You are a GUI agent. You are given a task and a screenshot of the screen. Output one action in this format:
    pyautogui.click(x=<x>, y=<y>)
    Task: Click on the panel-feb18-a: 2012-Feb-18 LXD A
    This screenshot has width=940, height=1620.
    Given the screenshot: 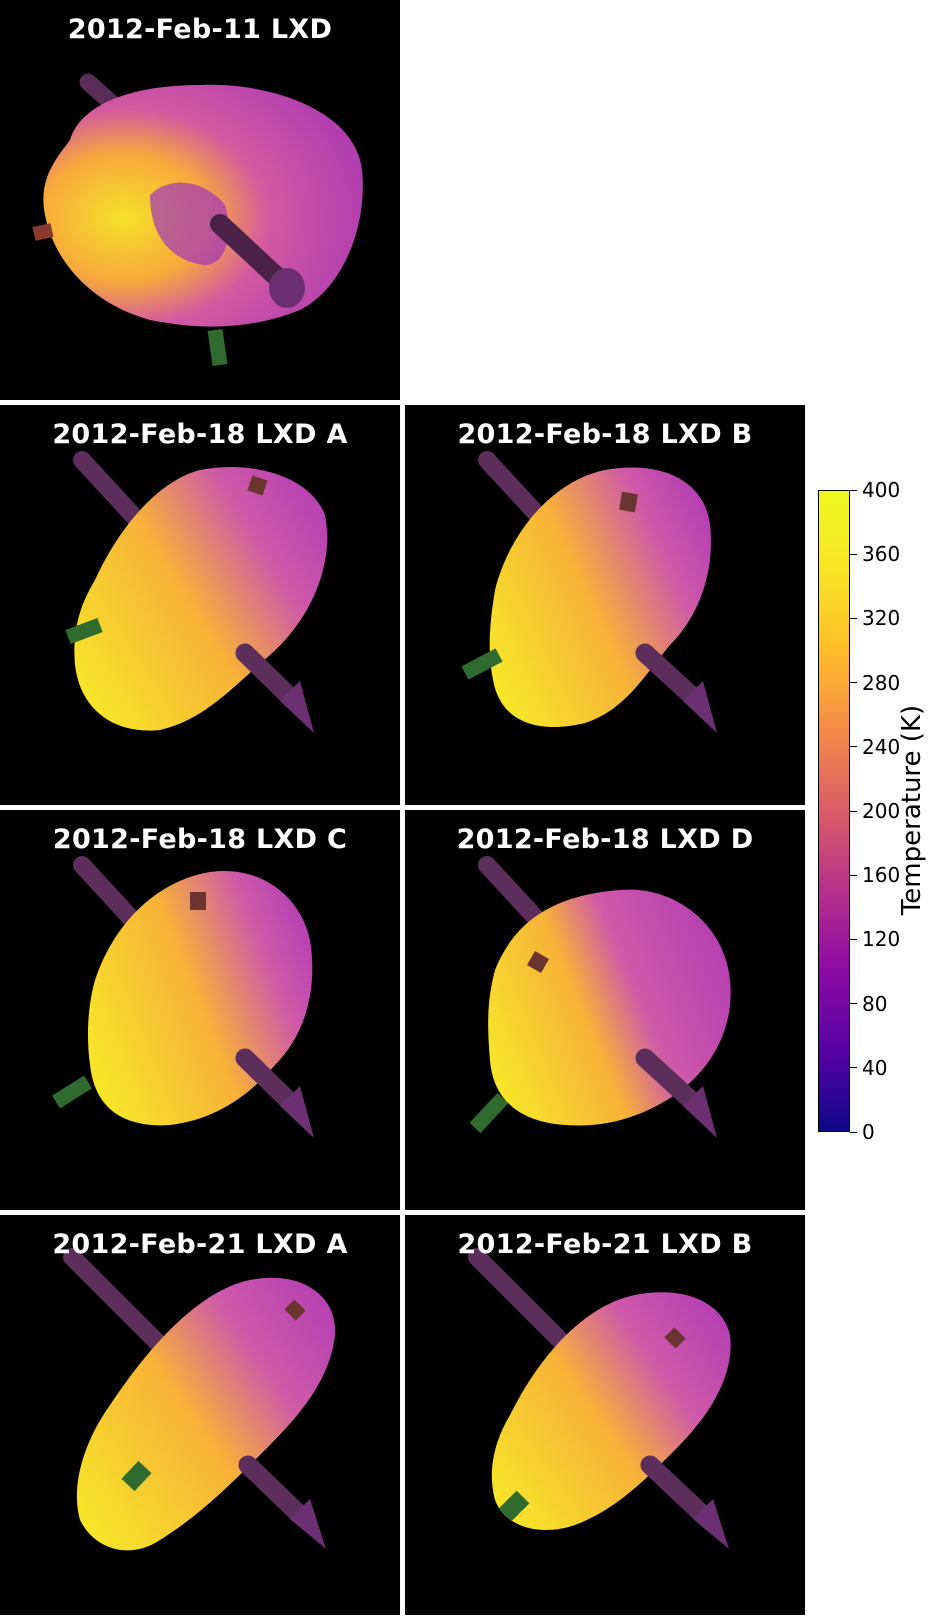 What is the action you would take?
    pyautogui.click(x=200, y=605)
    